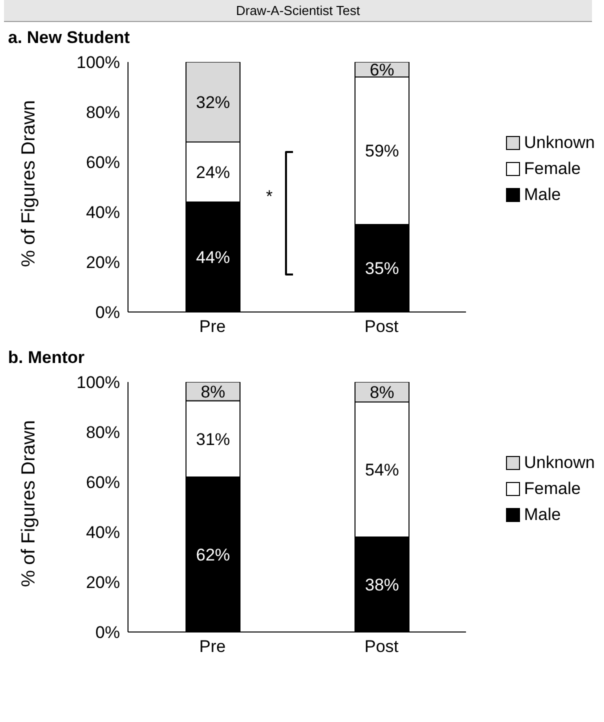 The height and width of the screenshot is (722, 604). I want to click on data-label: 32%, so click(213, 102).